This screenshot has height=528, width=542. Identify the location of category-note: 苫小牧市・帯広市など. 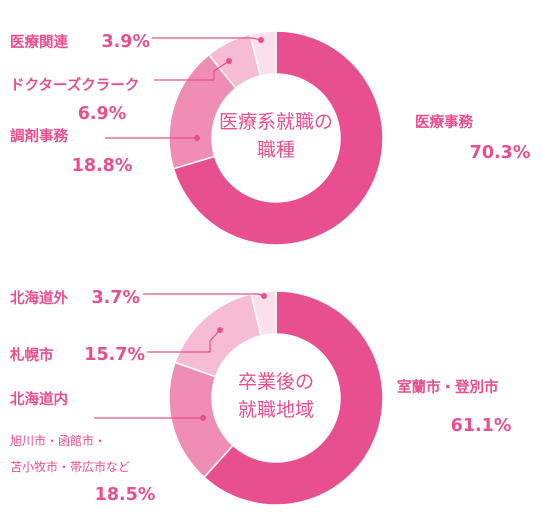
(70, 466).